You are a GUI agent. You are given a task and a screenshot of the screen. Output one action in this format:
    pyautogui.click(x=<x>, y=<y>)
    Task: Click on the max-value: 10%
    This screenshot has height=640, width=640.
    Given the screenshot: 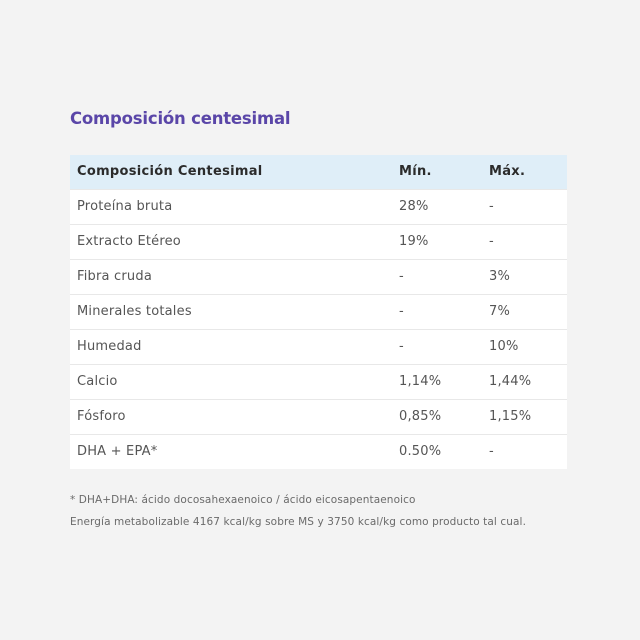 What is the action you would take?
    pyautogui.click(x=504, y=346)
    